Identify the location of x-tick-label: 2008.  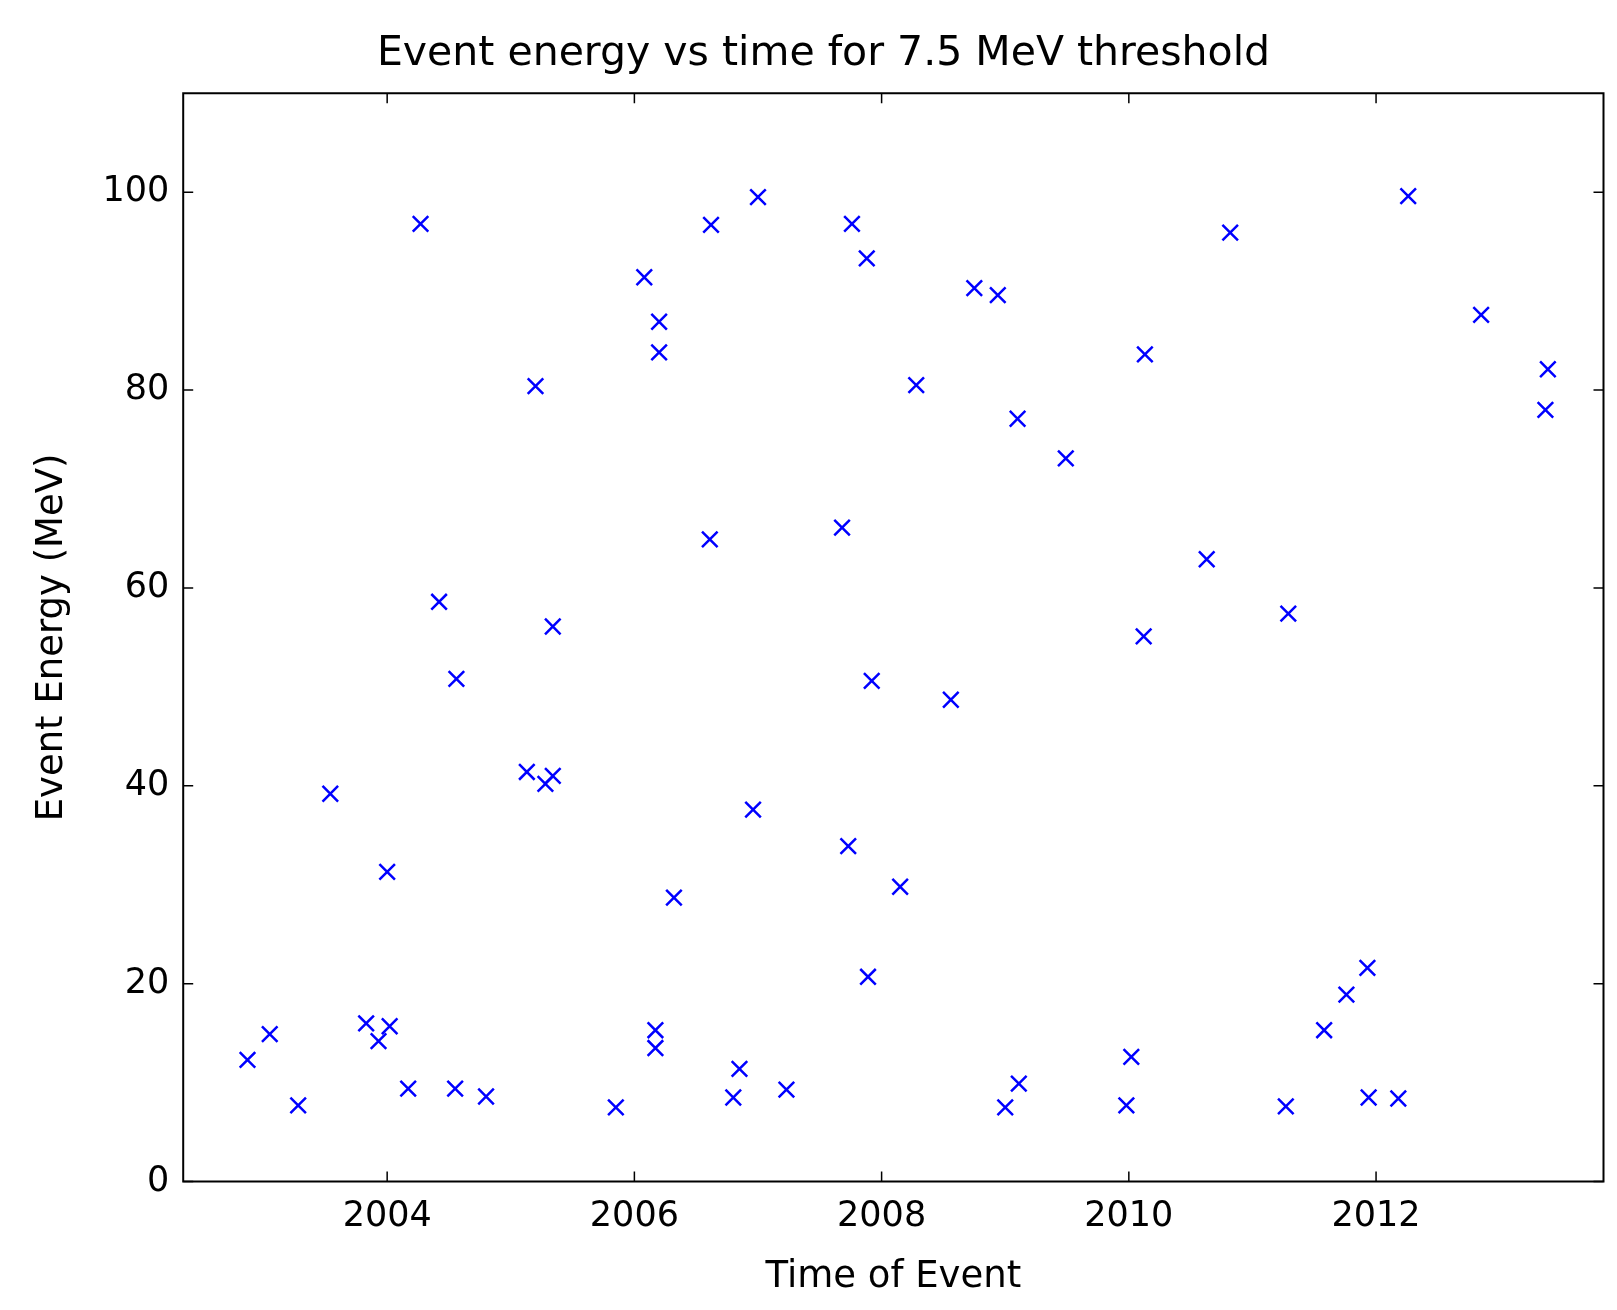
(882, 1213).